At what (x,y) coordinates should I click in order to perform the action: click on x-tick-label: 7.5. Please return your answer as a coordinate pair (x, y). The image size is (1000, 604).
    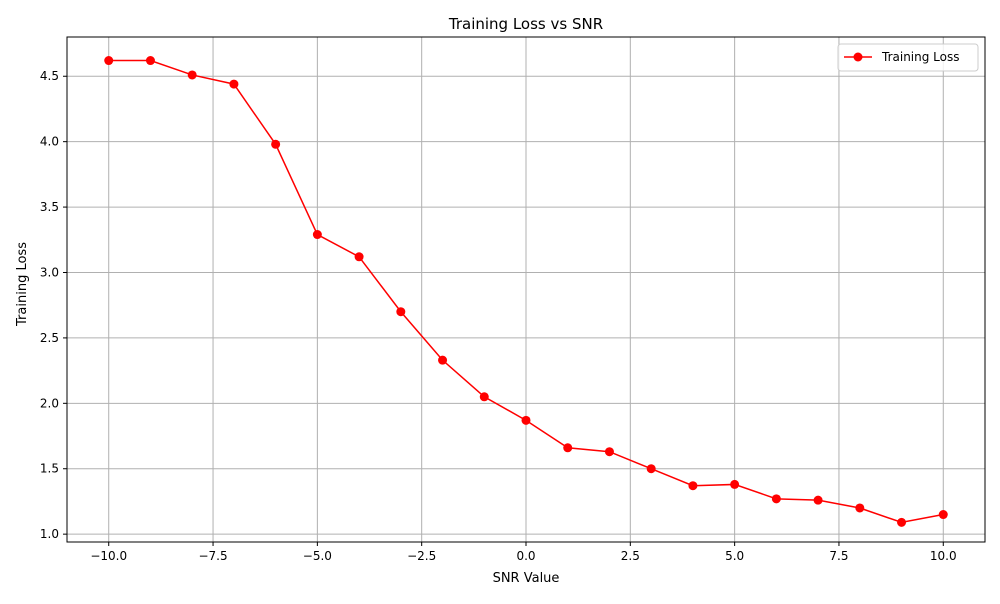
    Looking at the image, I should click on (838, 556).